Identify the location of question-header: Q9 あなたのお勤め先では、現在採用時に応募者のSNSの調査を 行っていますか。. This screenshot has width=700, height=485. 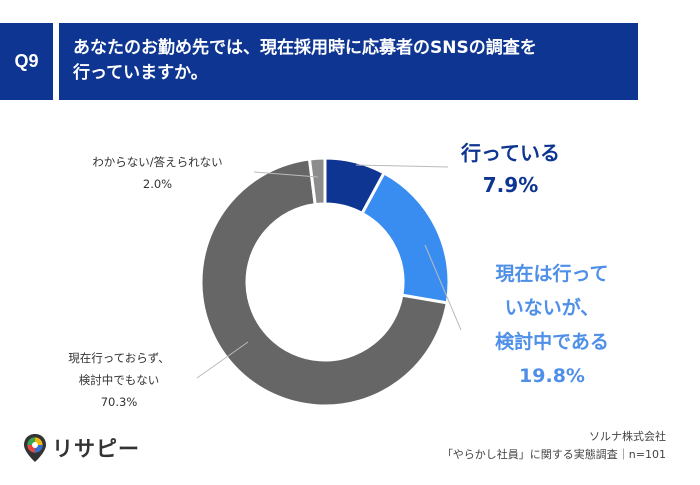
(319, 61).